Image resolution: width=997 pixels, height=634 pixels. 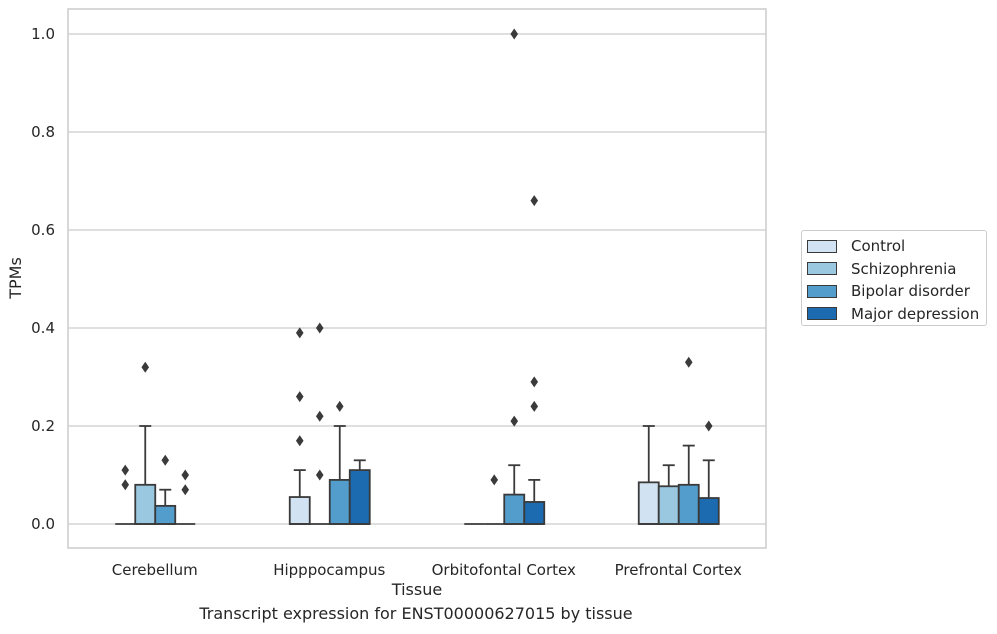 I want to click on legend-item: Major depression, so click(x=896, y=314).